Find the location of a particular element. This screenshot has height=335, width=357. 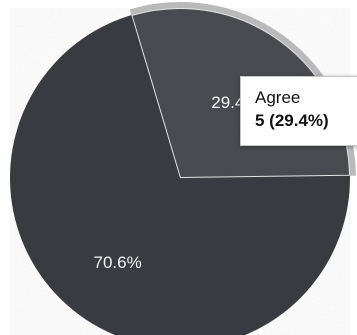

tooltip-label: Agree is located at coordinates (278, 97).